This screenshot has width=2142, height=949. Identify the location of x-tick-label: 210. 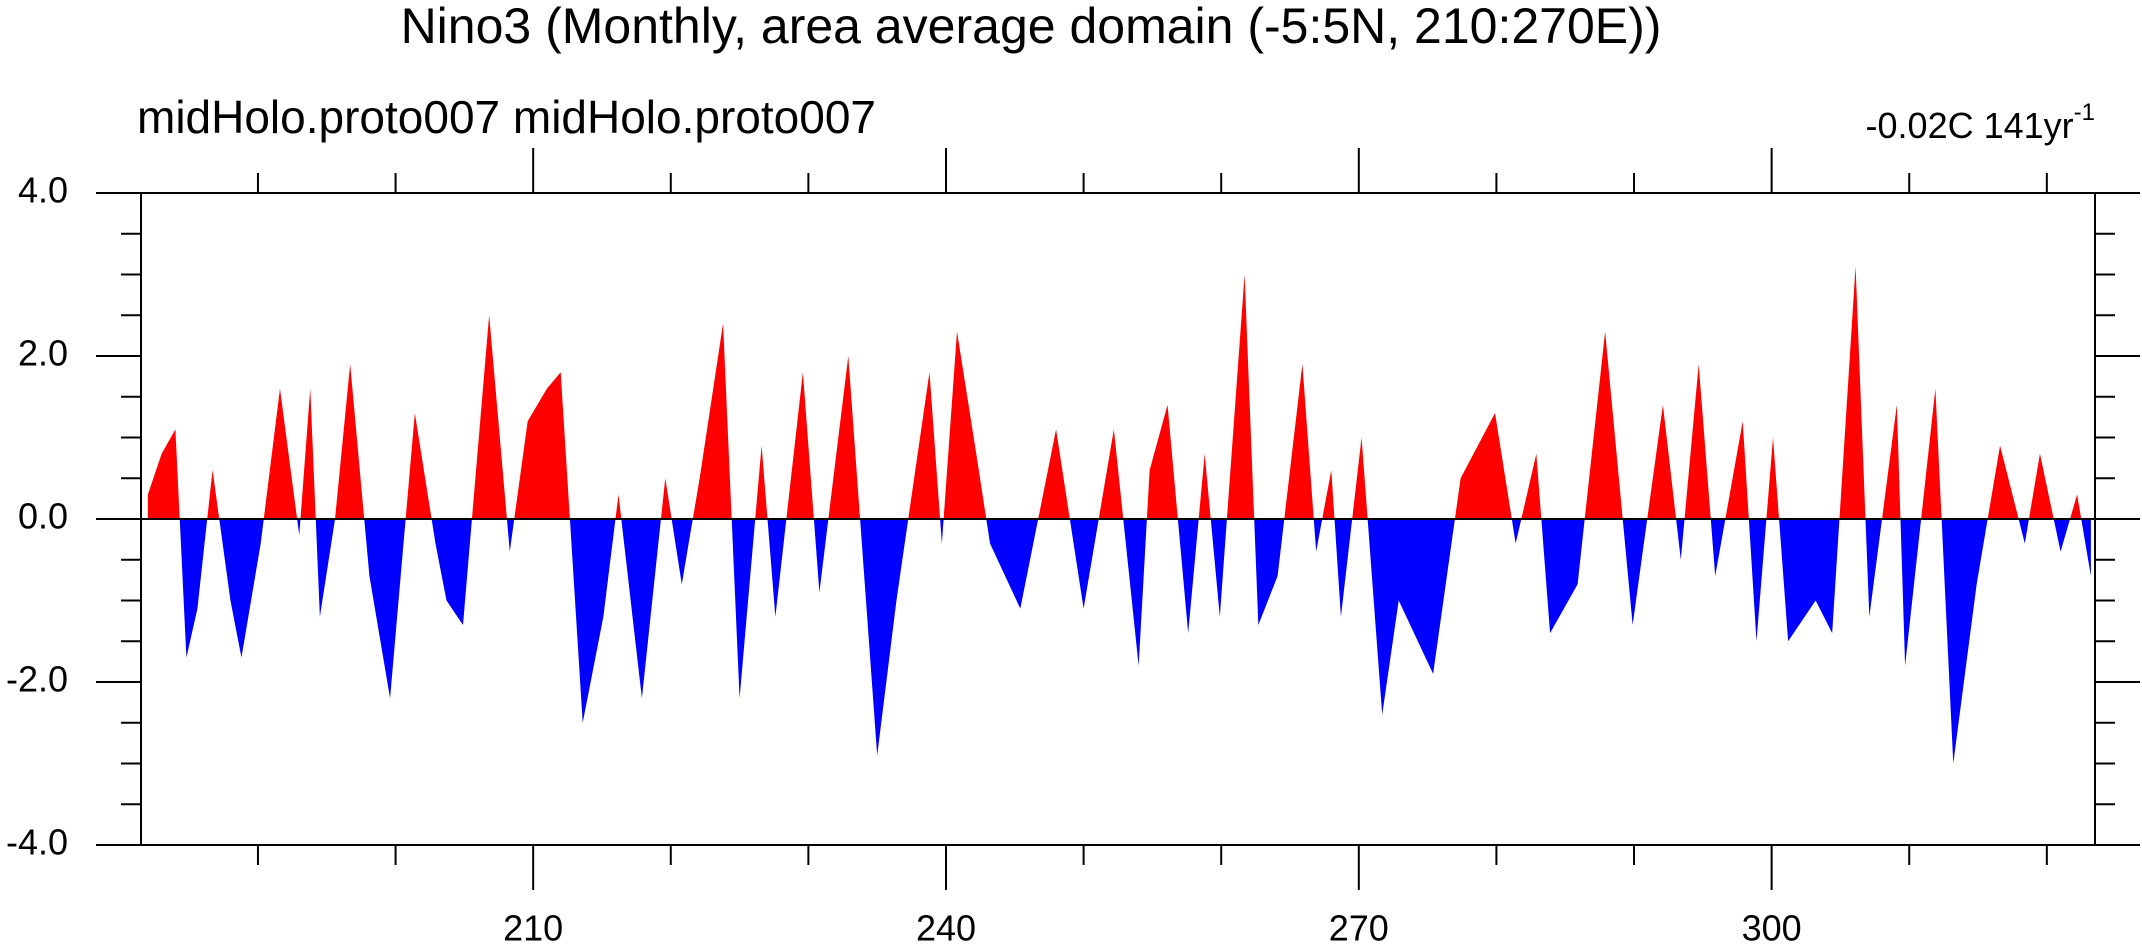
(533, 928).